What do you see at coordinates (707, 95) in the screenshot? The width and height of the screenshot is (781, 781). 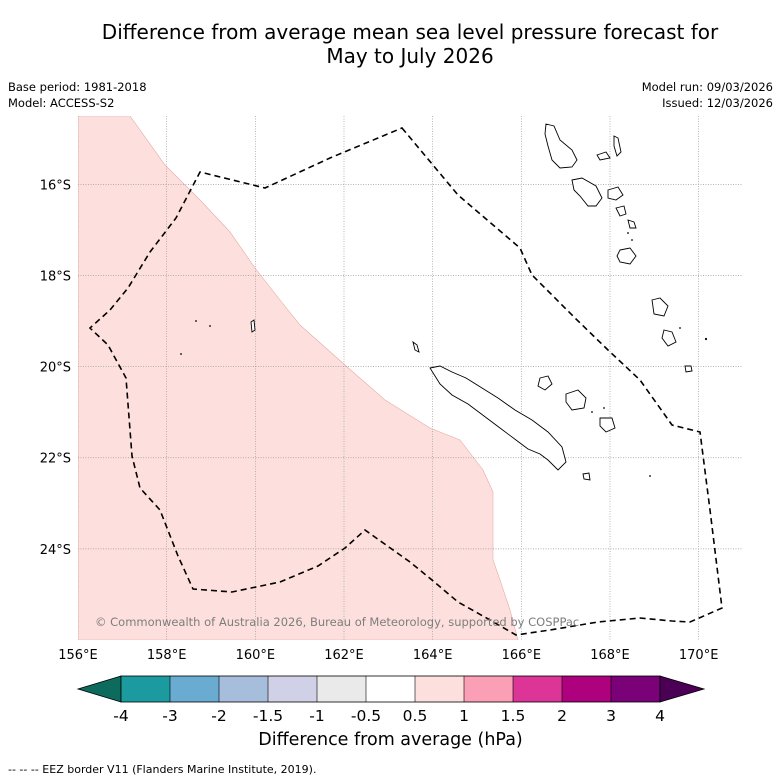 I see `meta-right: Model run: 09/03/2026 Issued: 12/03/2026` at bounding box center [707, 95].